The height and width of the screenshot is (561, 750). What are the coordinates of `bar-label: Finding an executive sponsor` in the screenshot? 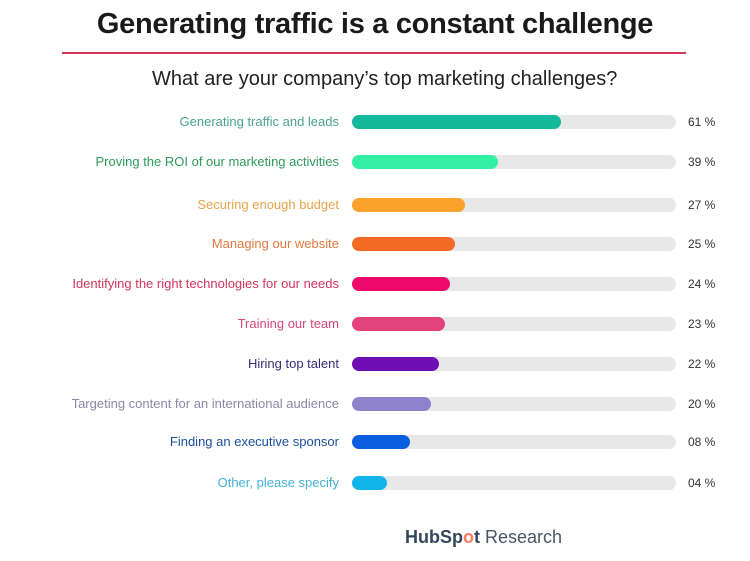 It's located at (254, 441).